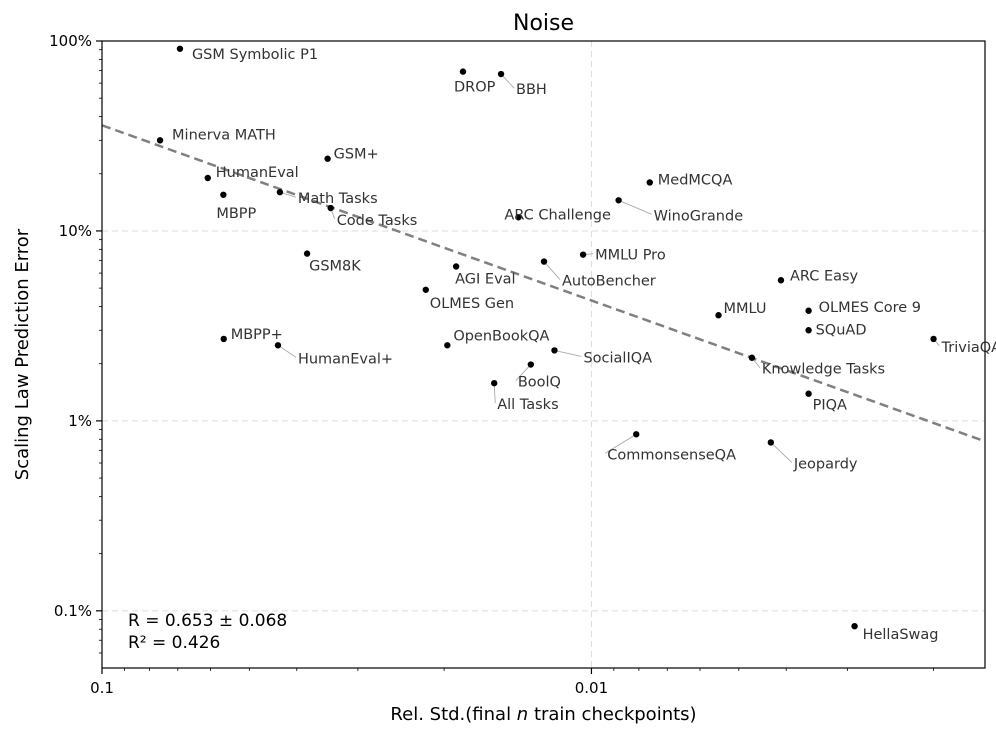 The width and height of the screenshot is (996, 739). What do you see at coordinates (671, 455) in the screenshot?
I see `point-label: CommonsenseQA` at bounding box center [671, 455].